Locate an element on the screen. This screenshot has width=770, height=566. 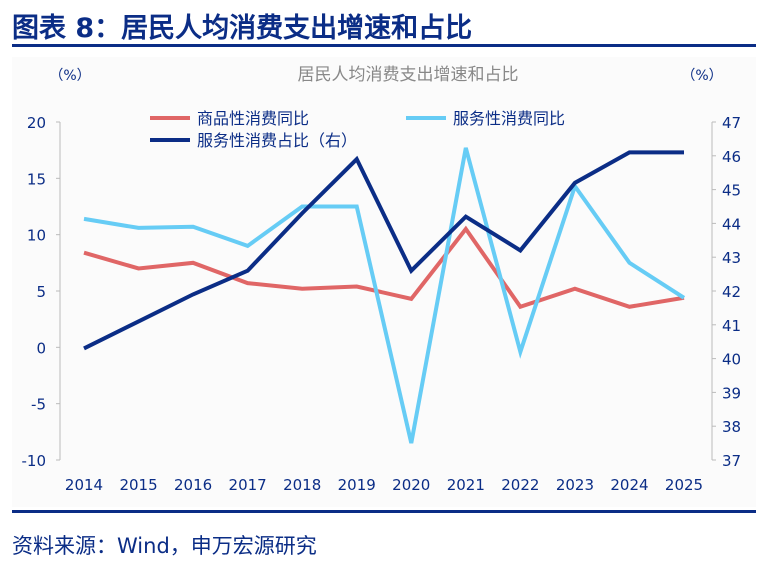
legend-label: 商品性消费同比 is located at coordinates (253, 118).